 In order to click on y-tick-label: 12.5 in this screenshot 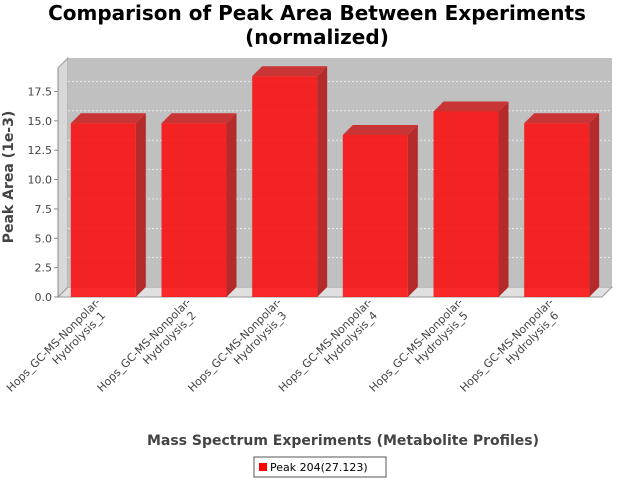, I will do `click(40, 150)`.